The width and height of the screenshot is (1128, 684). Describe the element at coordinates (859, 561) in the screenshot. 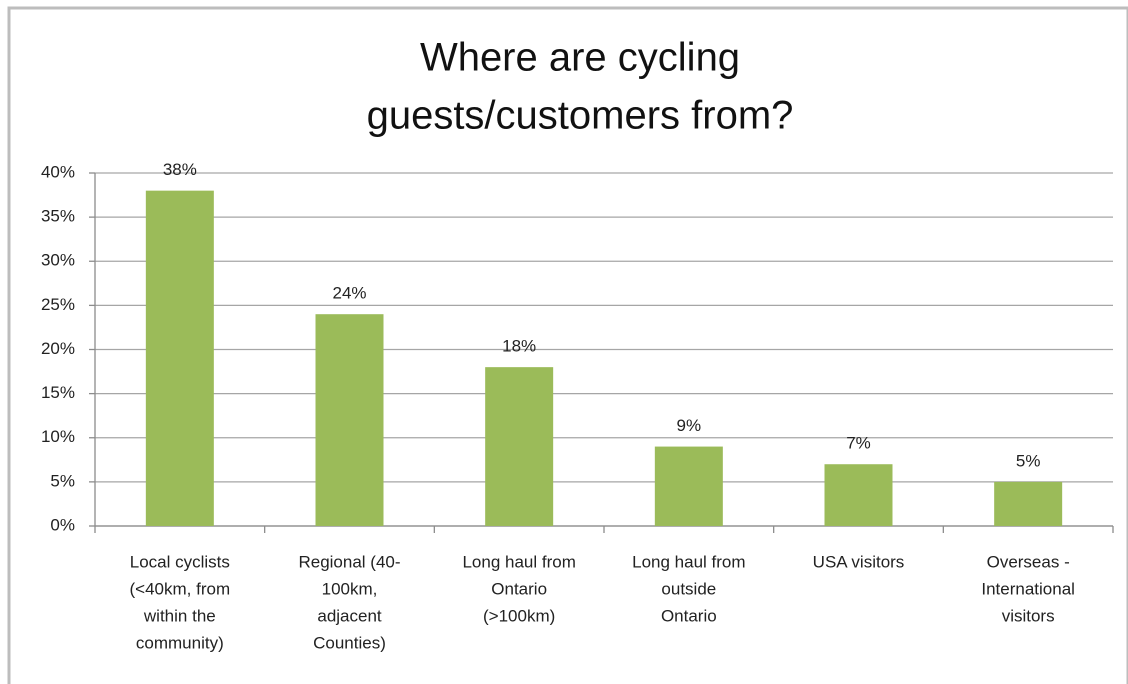

I see `x-tick-label: USA visitors` at that location.